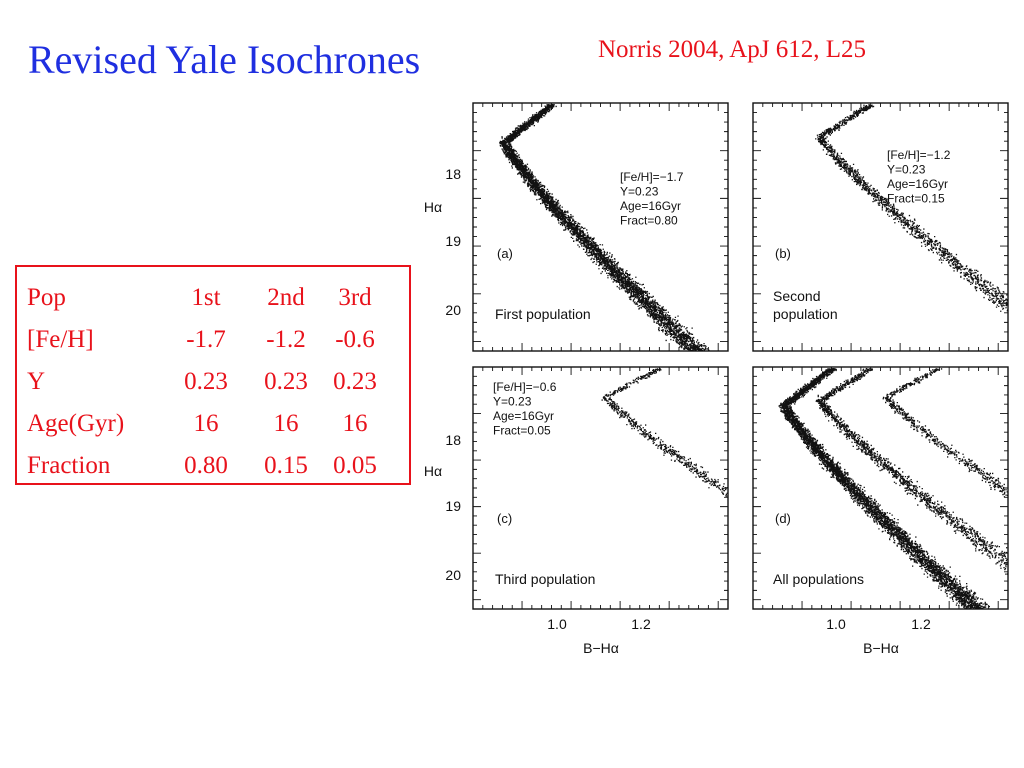  What do you see at coordinates (224, 59) in the screenshot?
I see `slide-title: Revised Yale Isochrones` at bounding box center [224, 59].